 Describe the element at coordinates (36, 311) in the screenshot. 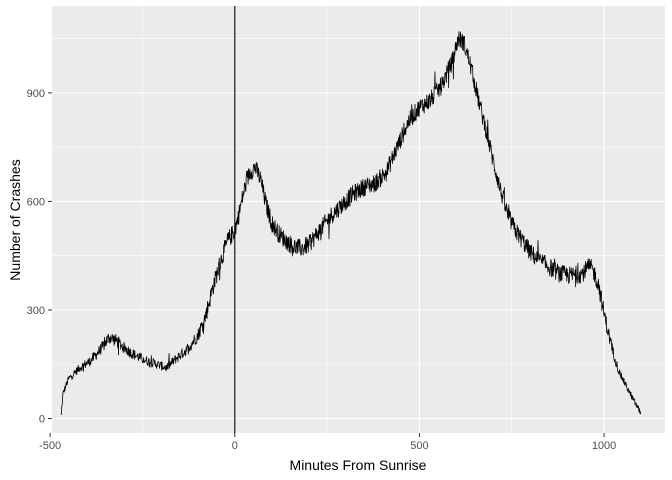

I see `y-tick-label: 300` at that location.